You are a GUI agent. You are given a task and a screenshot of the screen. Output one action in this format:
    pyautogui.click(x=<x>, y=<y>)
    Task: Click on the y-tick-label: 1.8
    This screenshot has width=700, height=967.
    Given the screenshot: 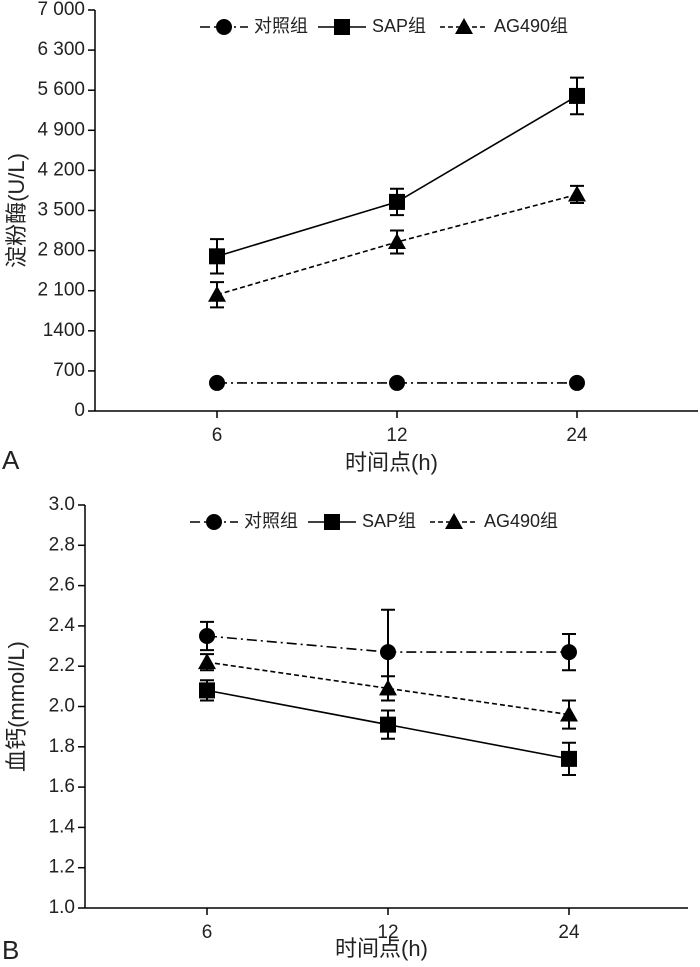 What is the action you would take?
    pyautogui.click(x=62, y=746)
    